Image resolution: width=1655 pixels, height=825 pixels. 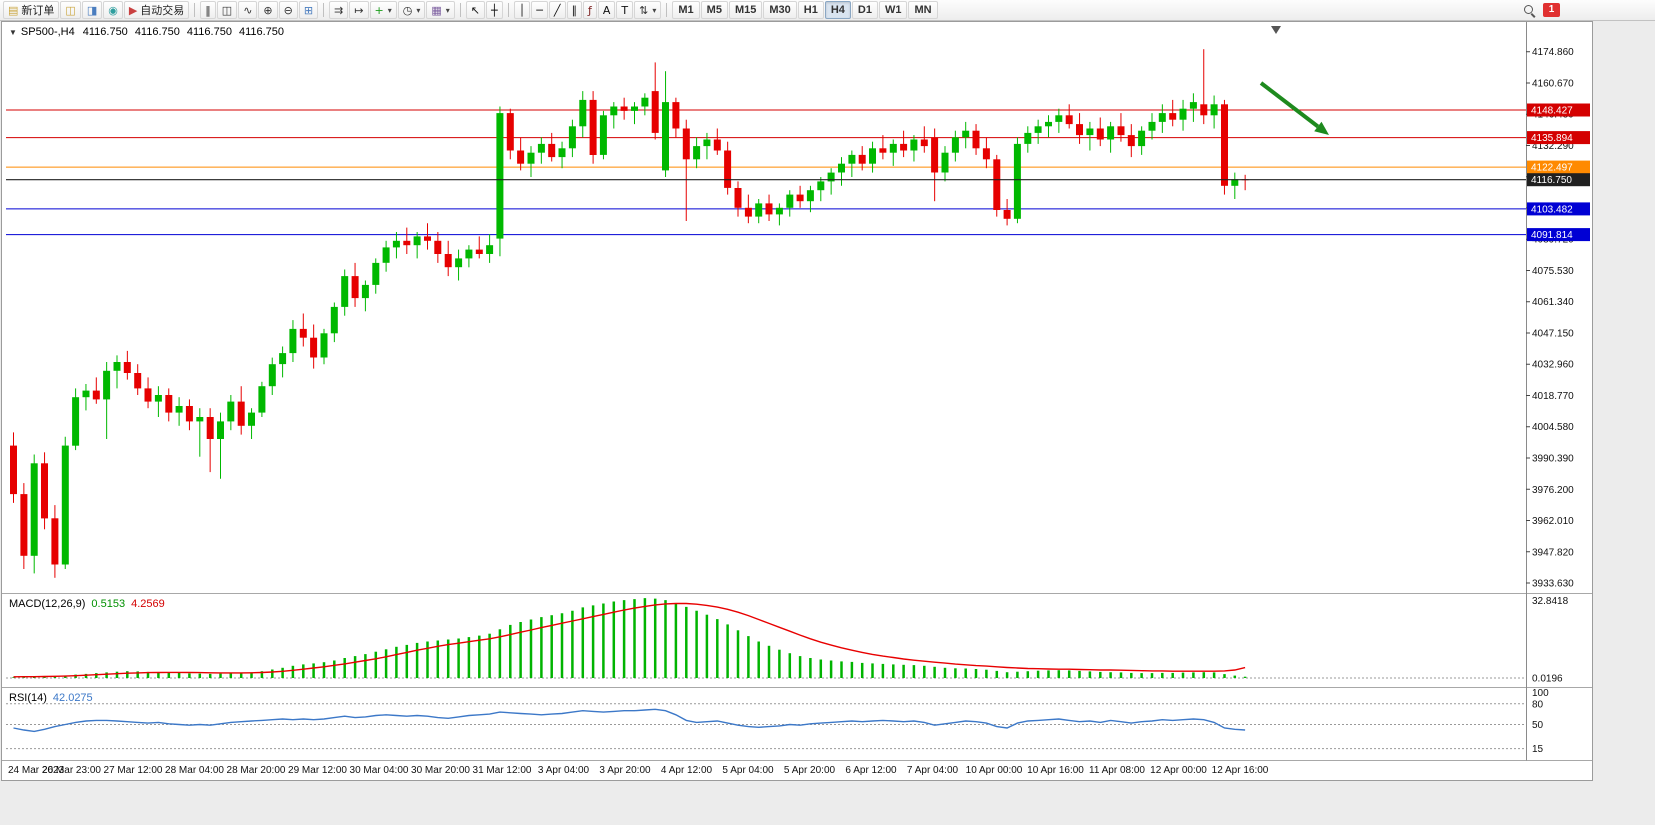 What do you see at coordinates (92, 10) in the screenshot?
I see `market-watch-button: ◨` at bounding box center [92, 10].